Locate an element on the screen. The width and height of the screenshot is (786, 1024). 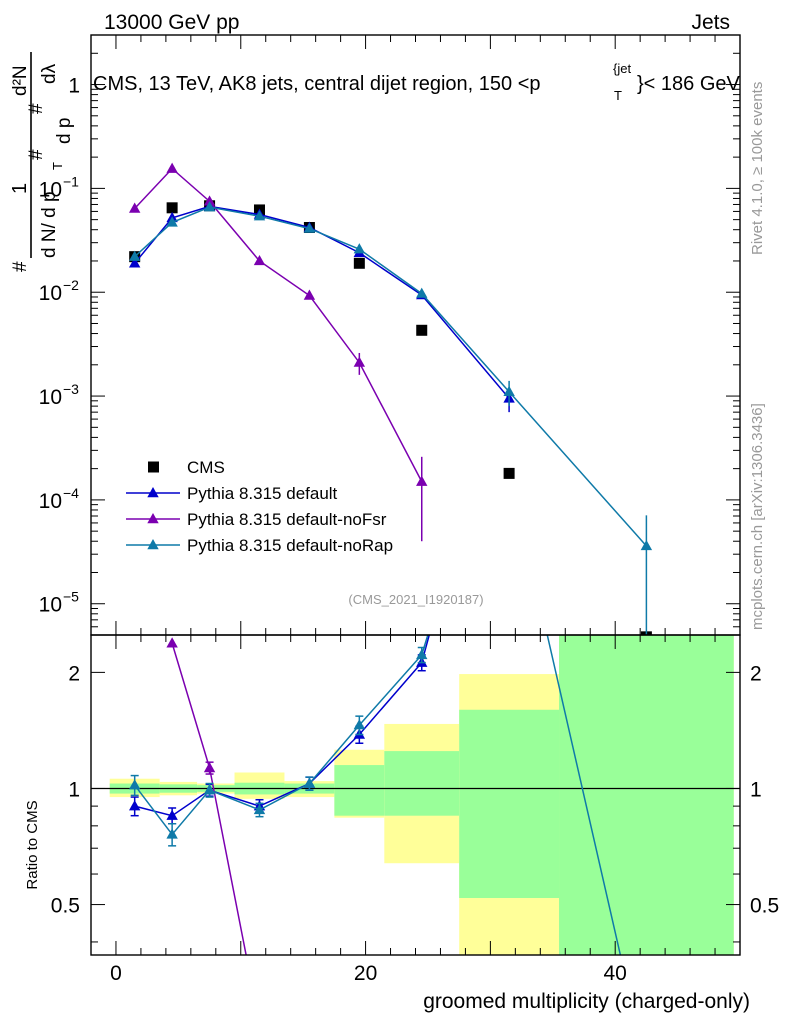
legend-marker-default is located at coordinates (153, 492).